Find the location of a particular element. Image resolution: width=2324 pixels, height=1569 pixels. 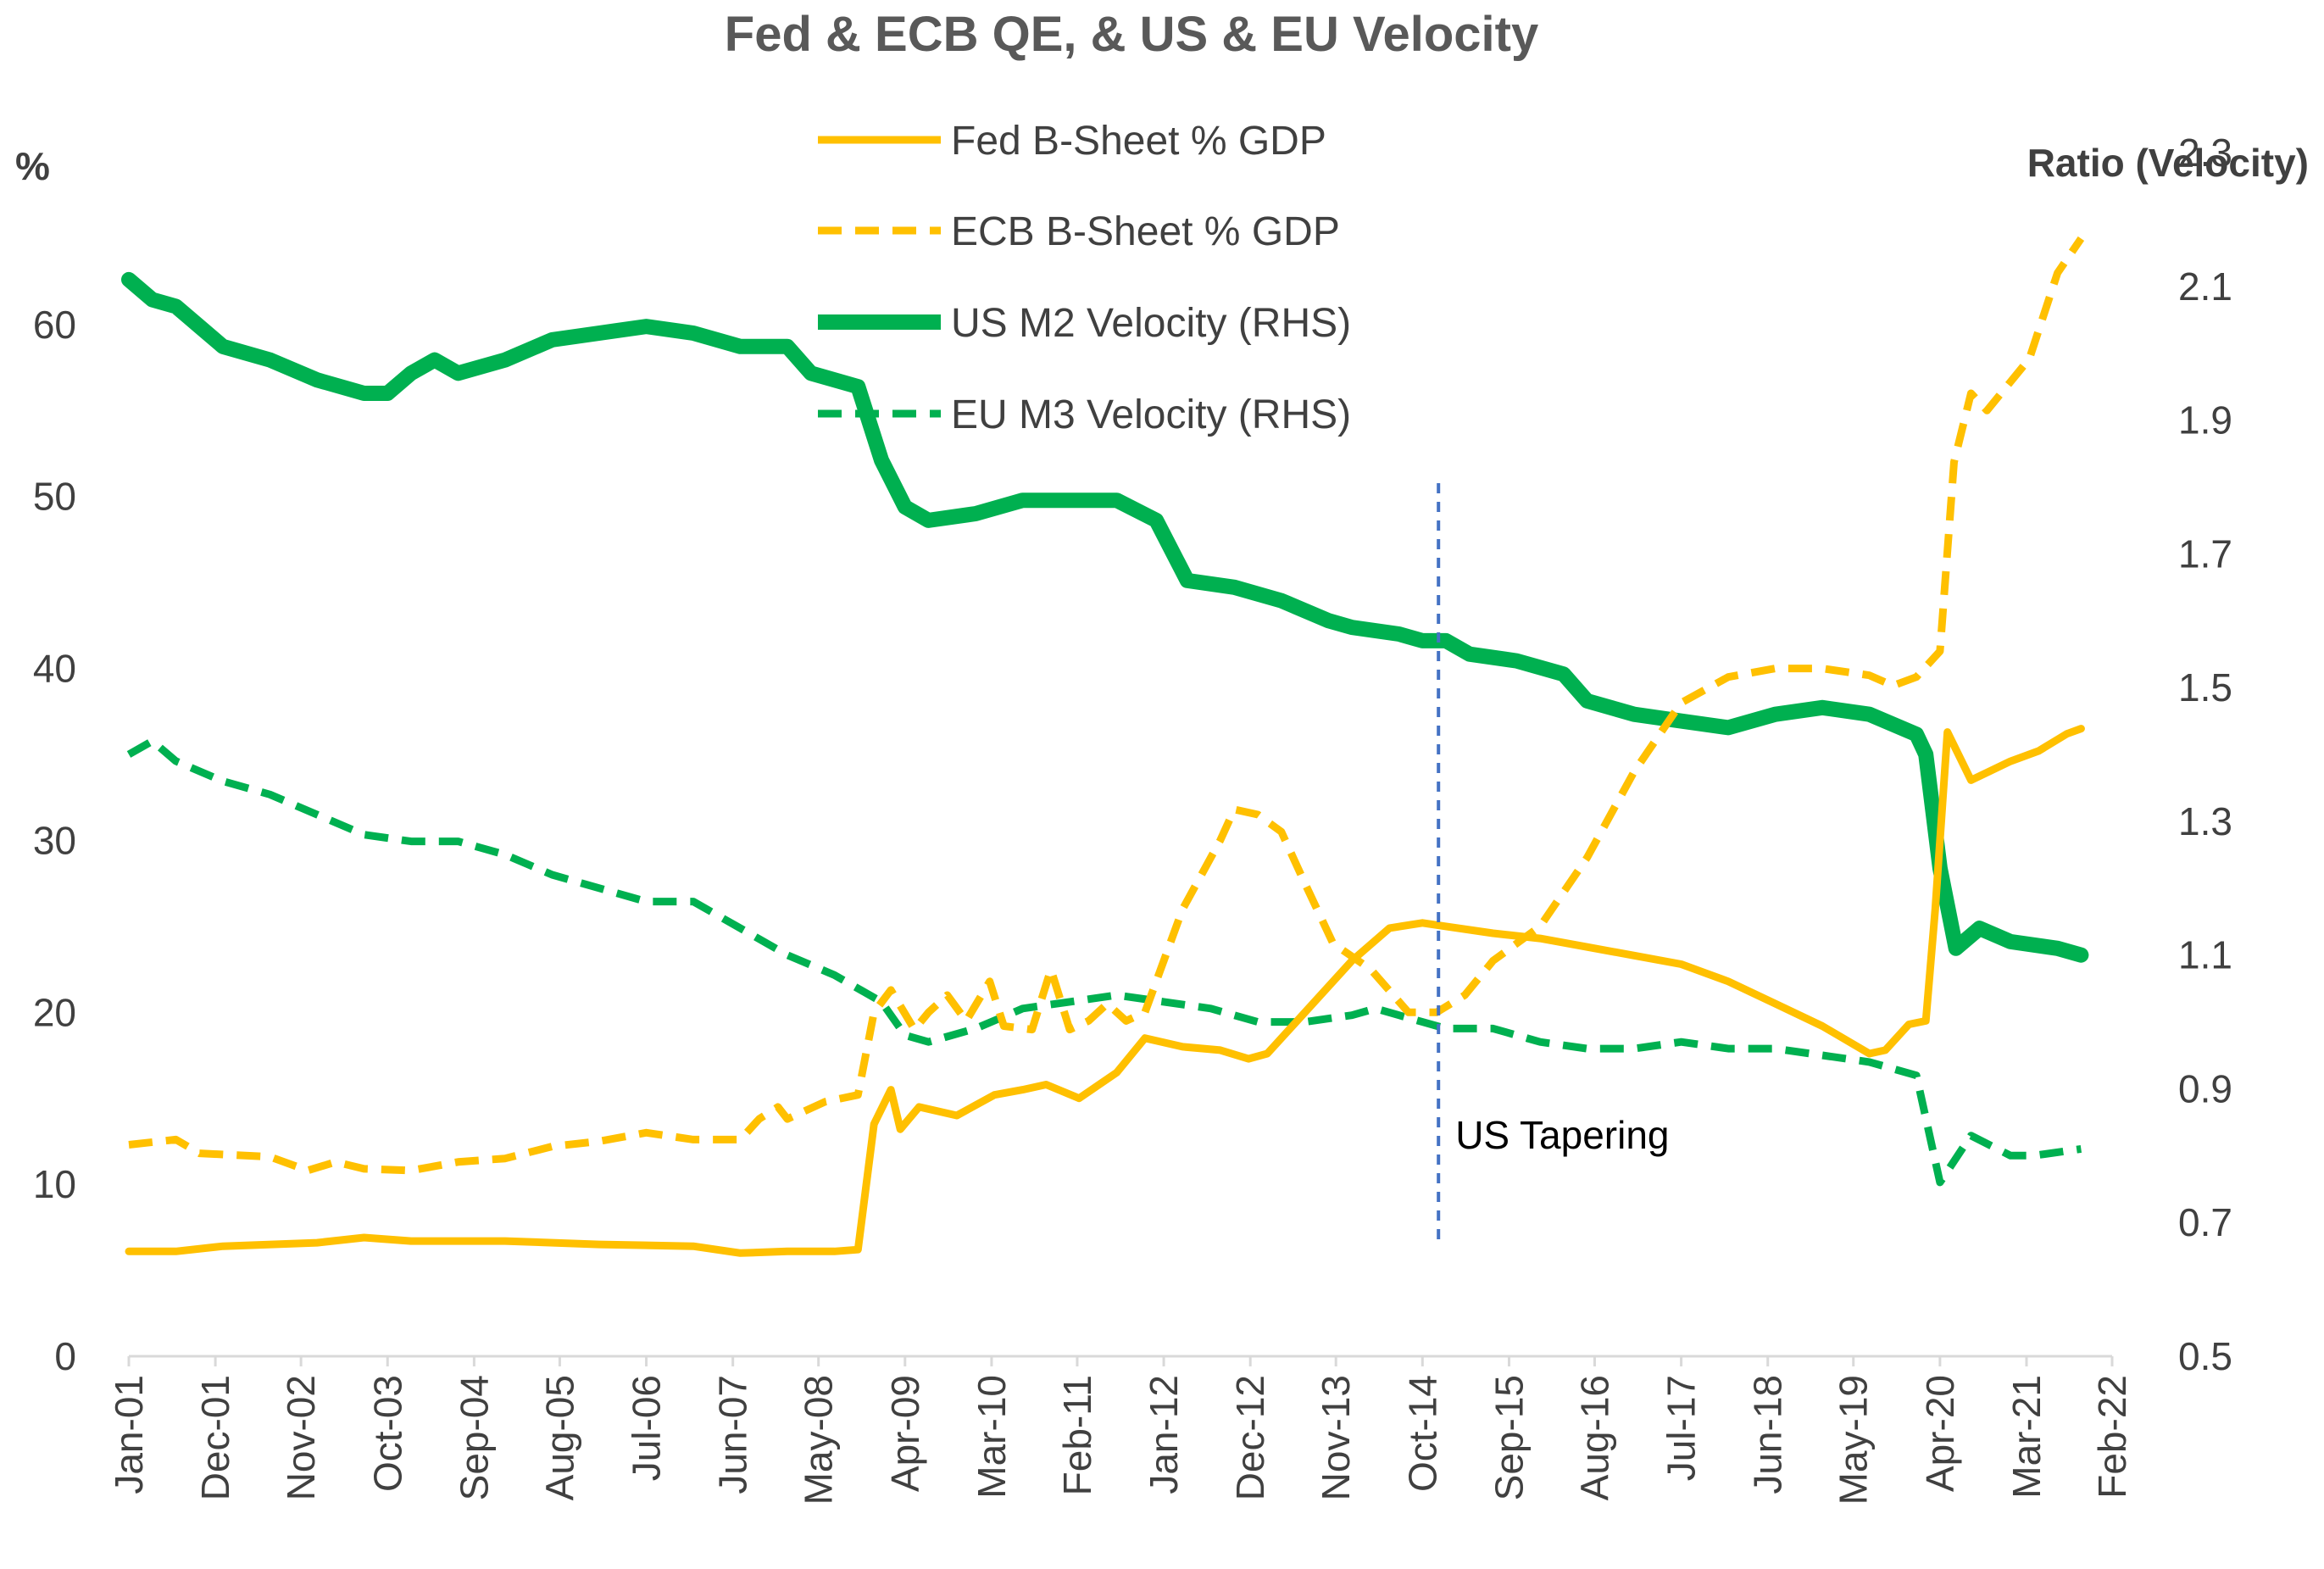

x-tick-label: Nov-02 is located at coordinates (301, 1437).